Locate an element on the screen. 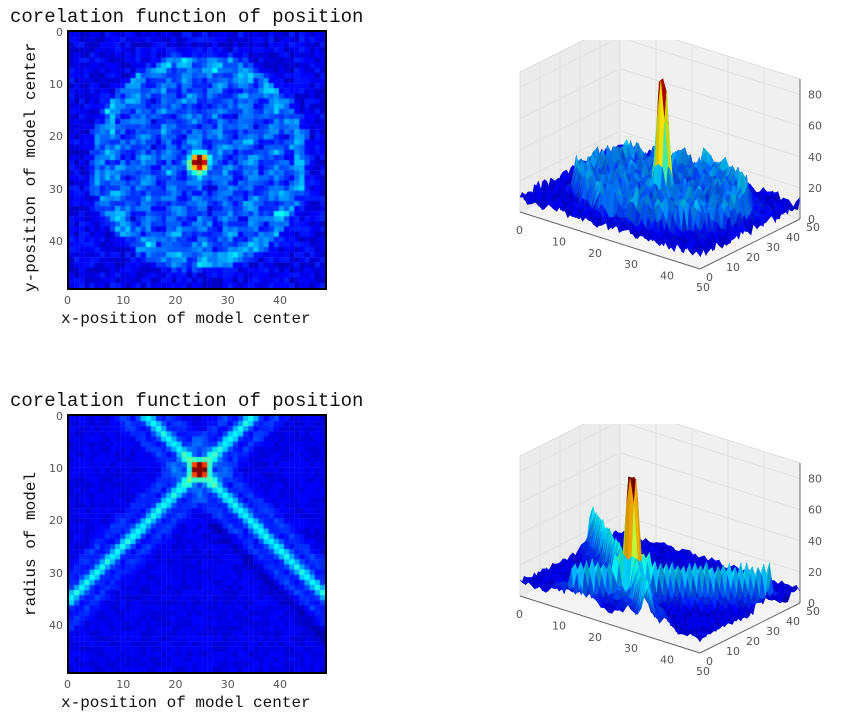 The height and width of the screenshot is (721, 864). heatmap-bottom-canvas is located at coordinates (197, 544).